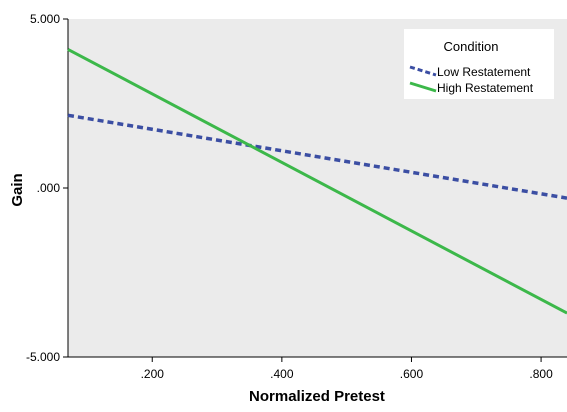 The image size is (567, 412). I want to click on legend-entry-high-restatement: High Restatement, so click(485, 88).